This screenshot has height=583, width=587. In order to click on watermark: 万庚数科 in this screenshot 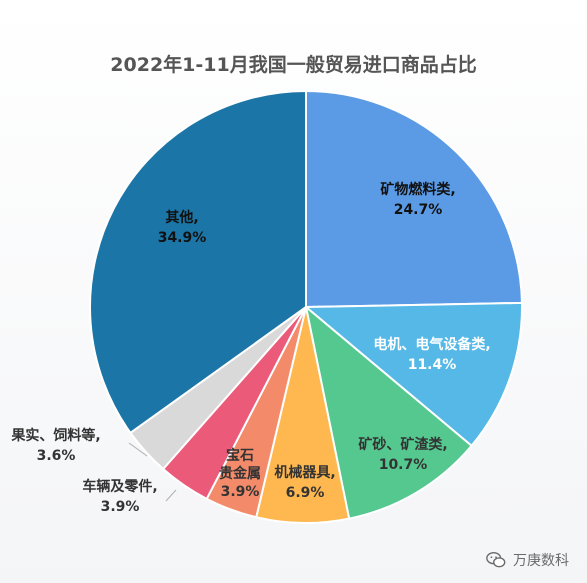, I will do `click(527, 560)`.